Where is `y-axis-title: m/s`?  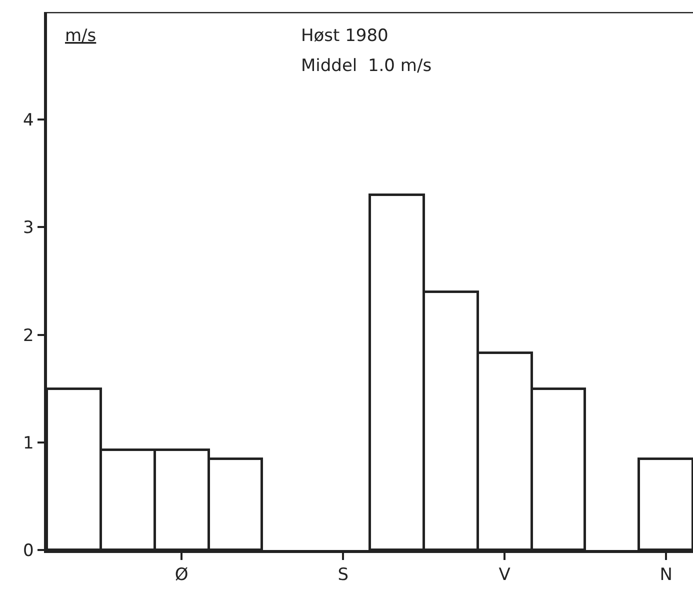
y-axis-title: m/s is located at coordinates (80, 36).